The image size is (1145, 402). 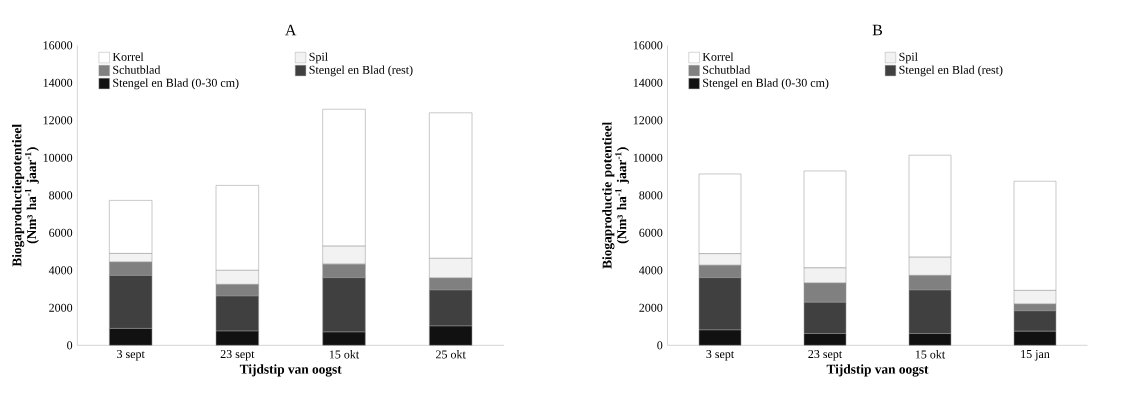 I want to click on chart-title: B, so click(x=877, y=30).